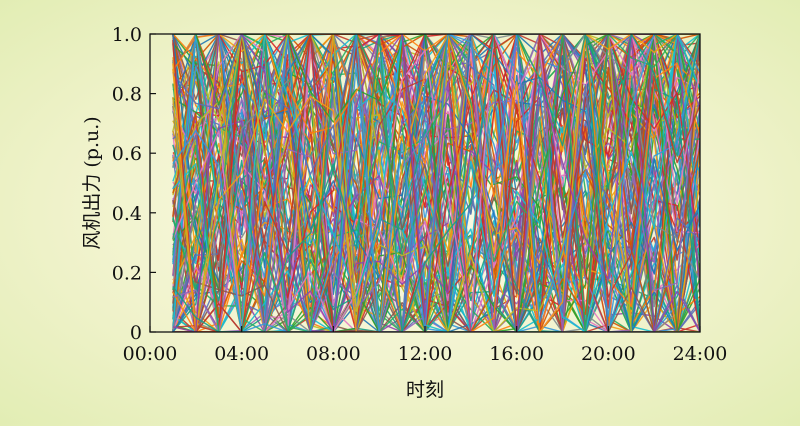  I want to click on x-tick-label: 20:00, so click(608, 354).